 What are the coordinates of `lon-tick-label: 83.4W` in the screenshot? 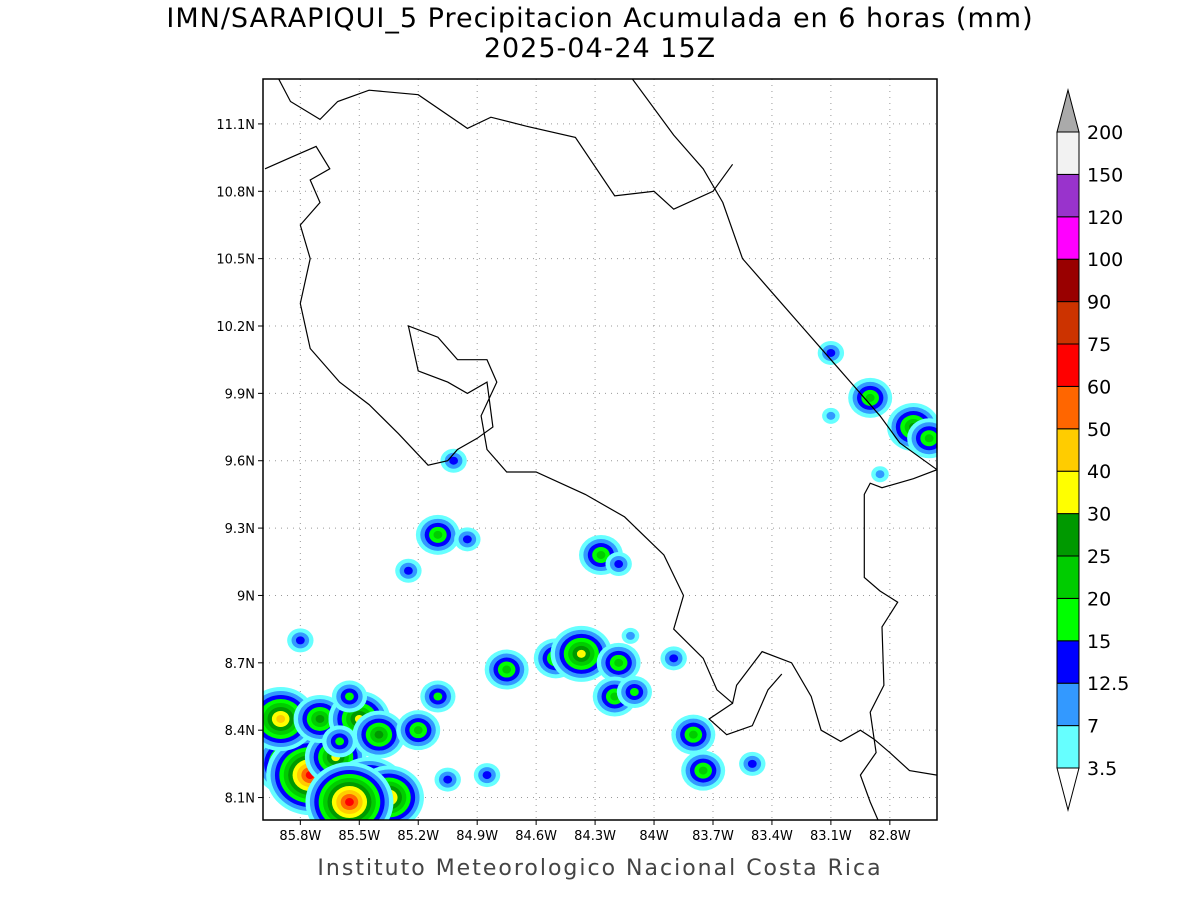 It's located at (772, 836).